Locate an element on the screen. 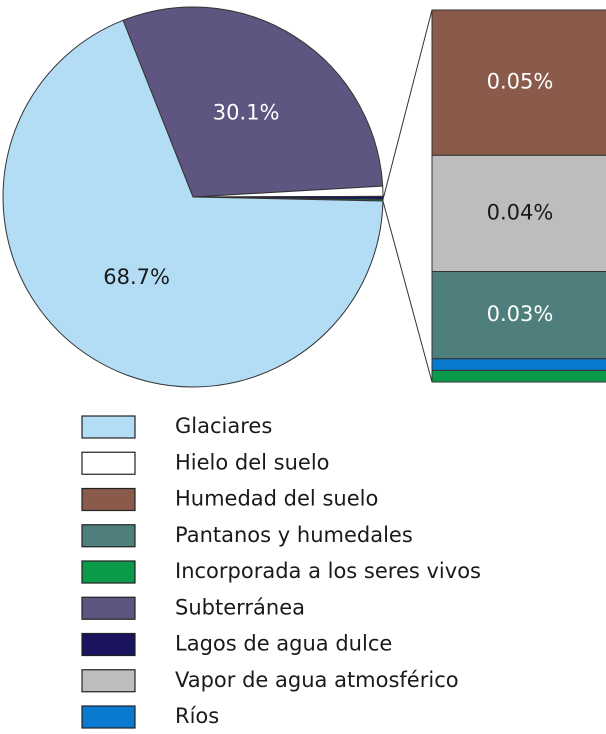 The width and height of the screenshot is (606, 734). legend-label: Glaciares is located at coordinates (223, 426).